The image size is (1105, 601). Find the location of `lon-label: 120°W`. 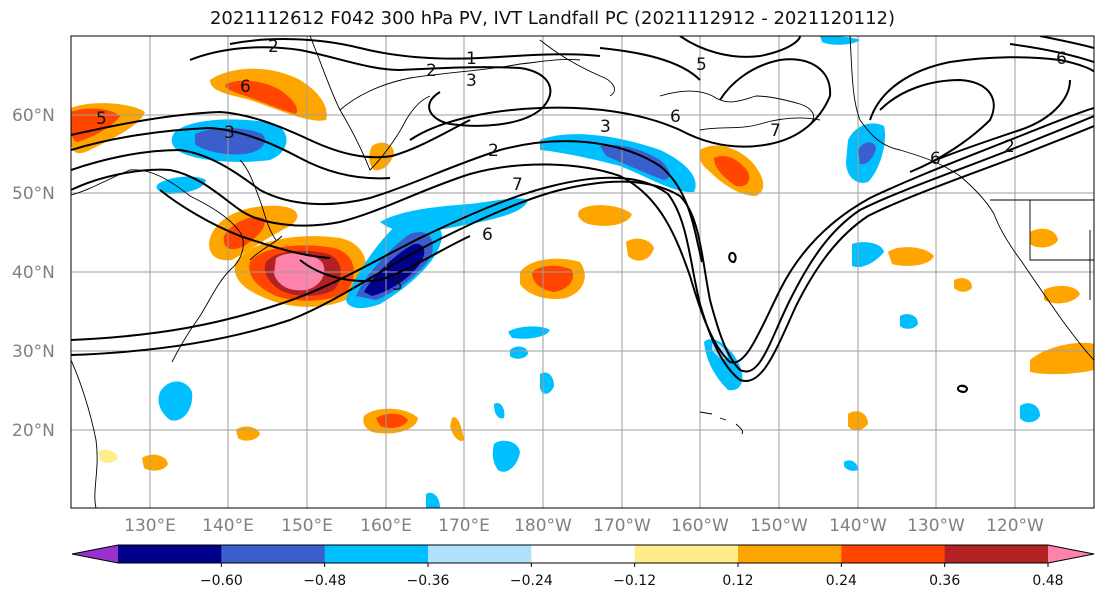

lon-label: 120°W is located at coordinates (1015, 526).